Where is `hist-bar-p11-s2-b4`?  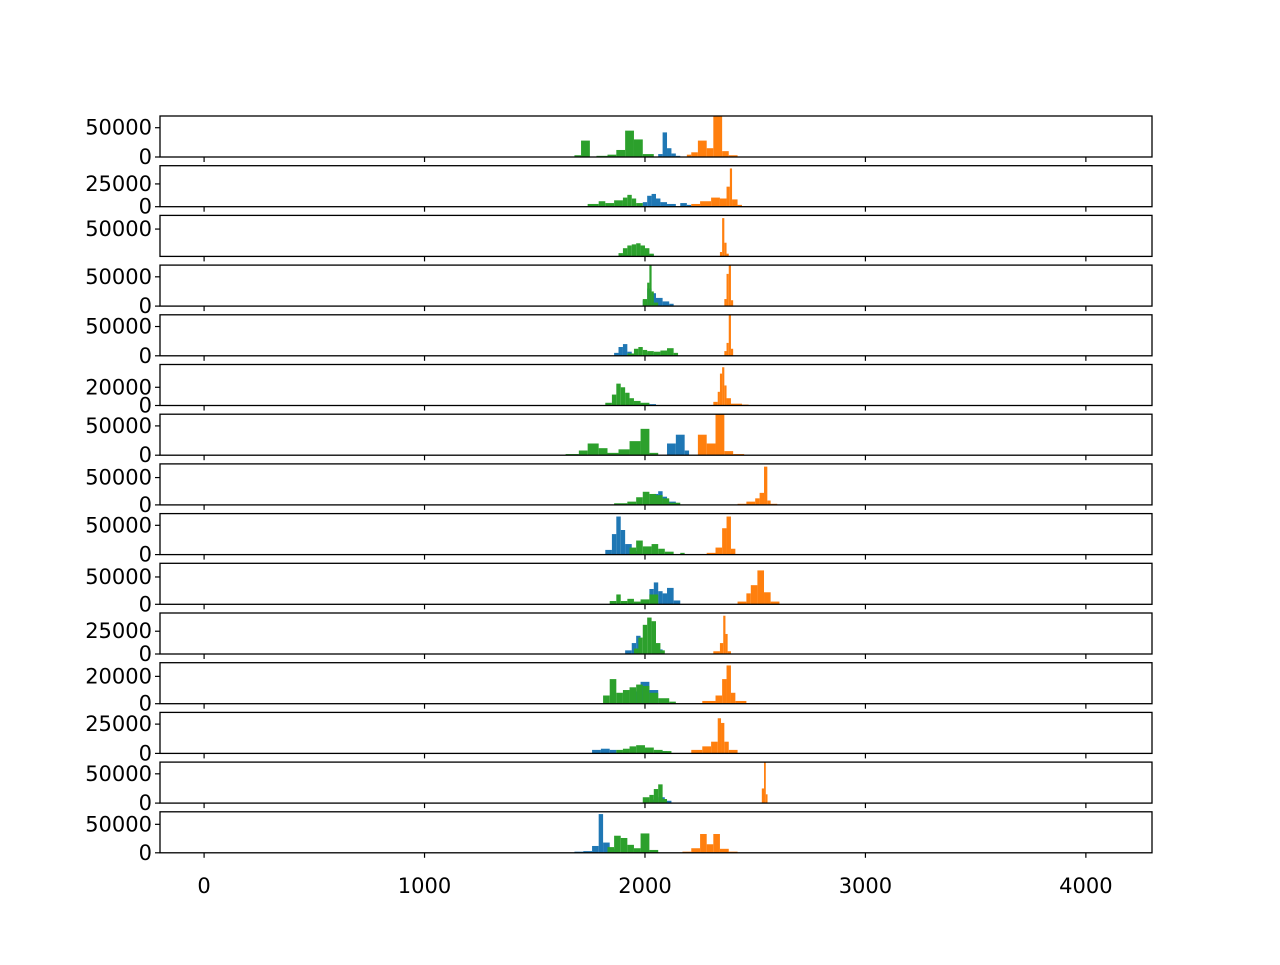 hist-bar-p11-s2-b4 is located at coordinates (726, 643).